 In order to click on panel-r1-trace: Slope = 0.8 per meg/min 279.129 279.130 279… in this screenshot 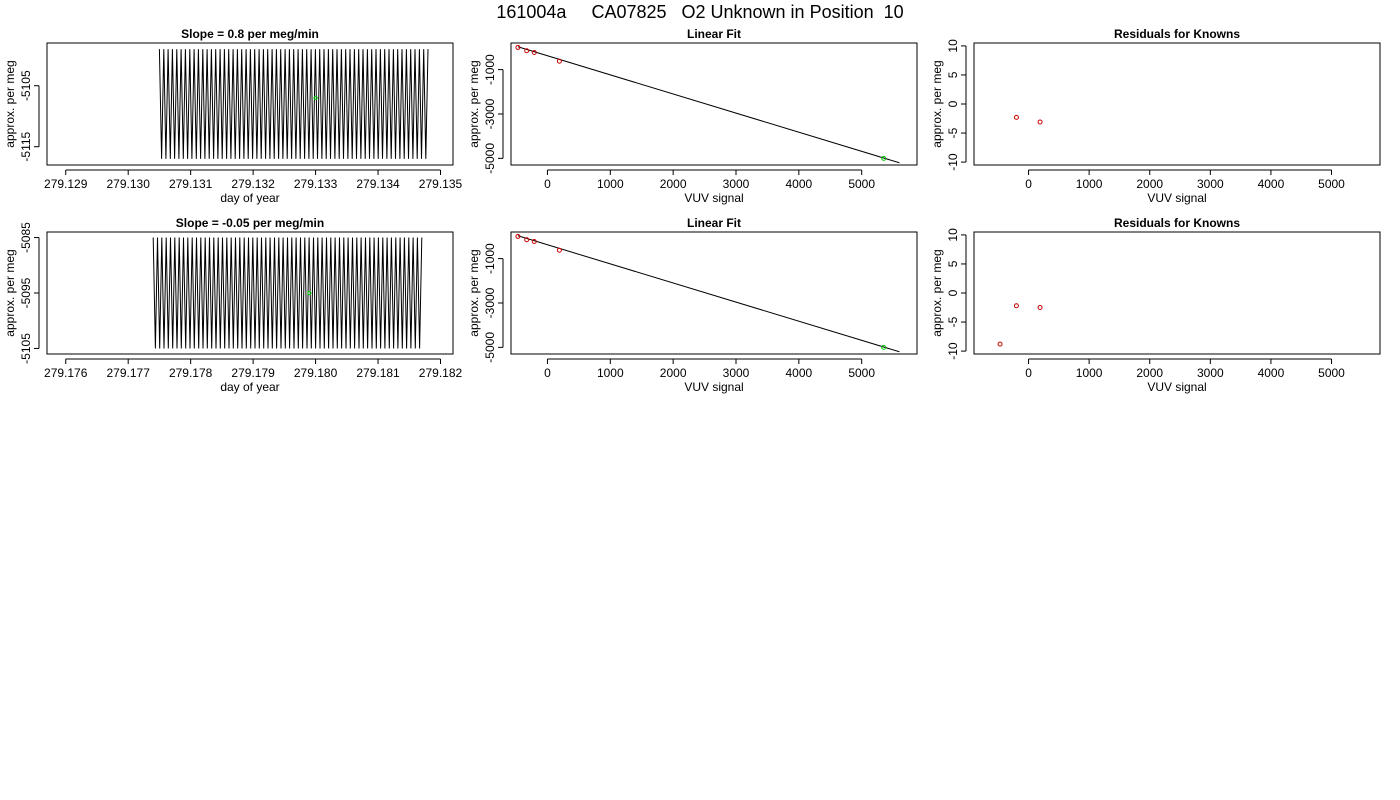, I will do `click(233, 116)`.